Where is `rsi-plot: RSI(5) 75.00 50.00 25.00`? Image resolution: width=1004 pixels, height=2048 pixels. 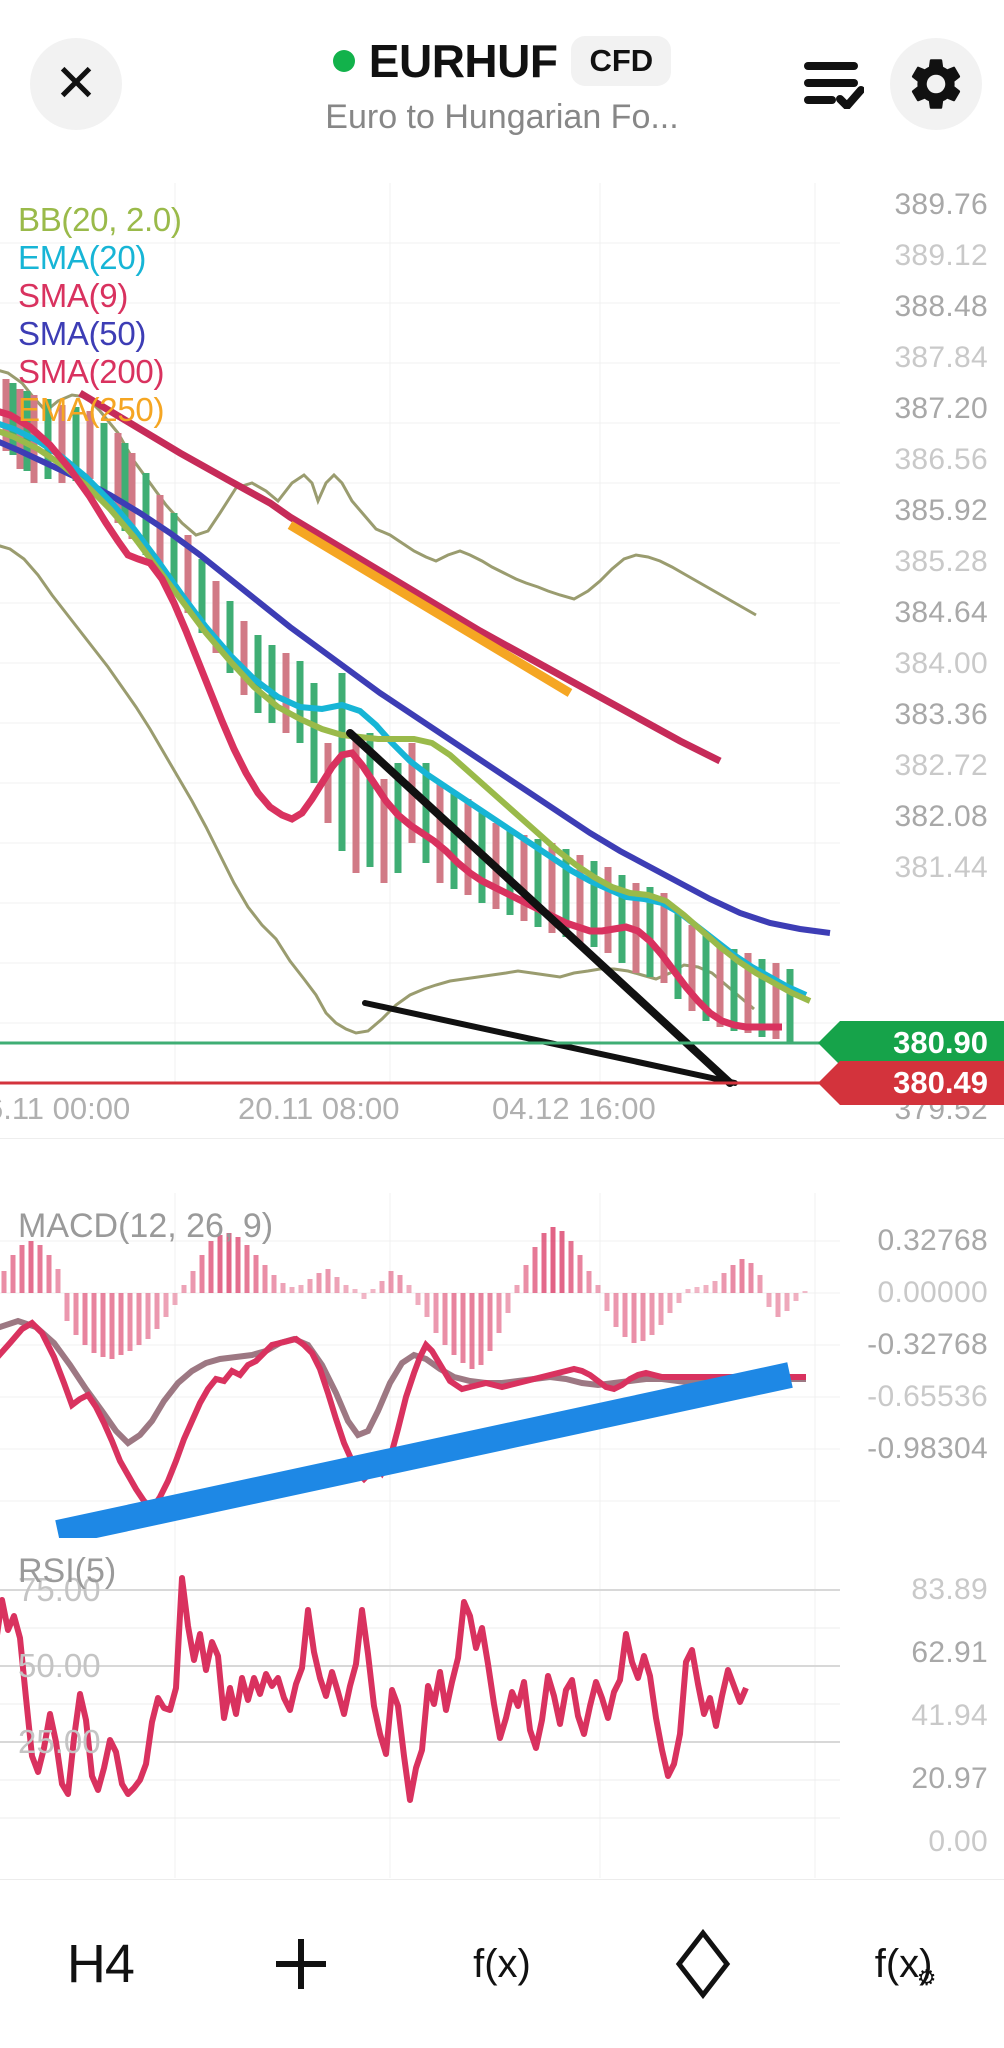 rsi-plot: RSI(5) 75.00 50.00 25.00 is located at coordinates (420, 1708).